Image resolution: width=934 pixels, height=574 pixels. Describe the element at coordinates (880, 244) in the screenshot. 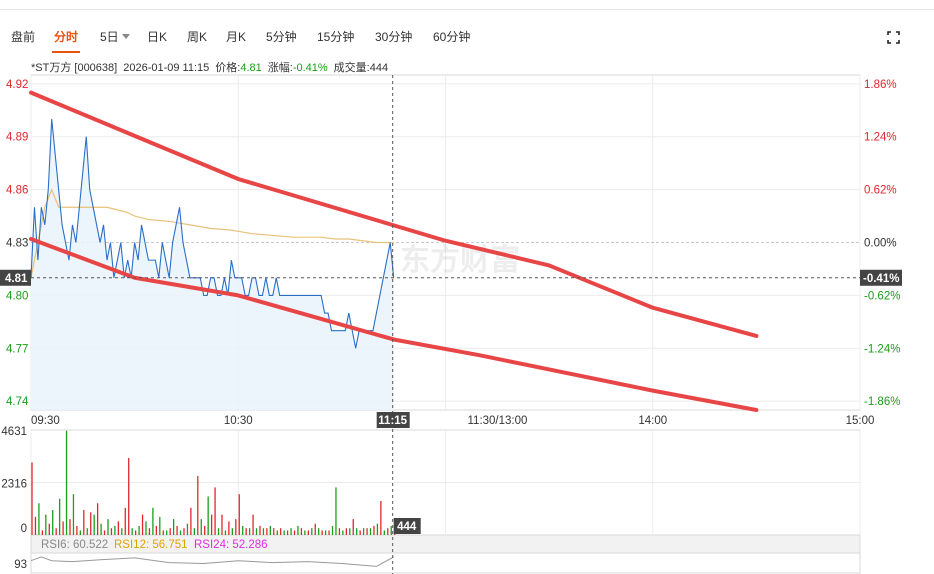

I see `y-tick-right: 0.00%` at that location.